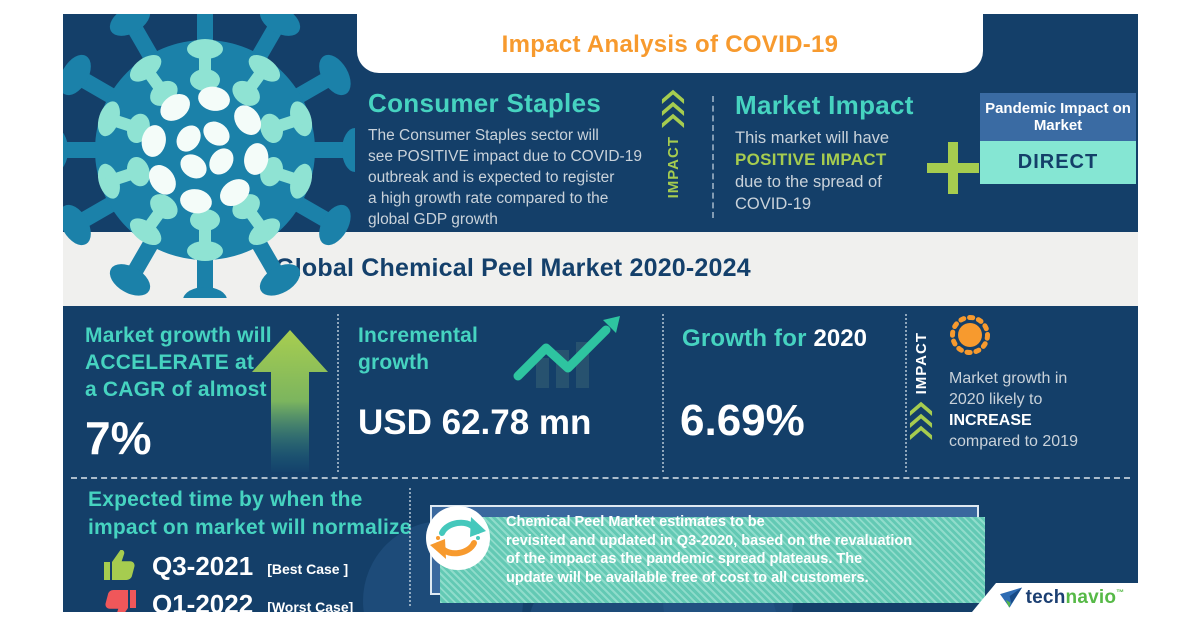  Describe the element at coordinates (1045, 597) in the screenshot. I see `logo-text-tech: tech` at that location.